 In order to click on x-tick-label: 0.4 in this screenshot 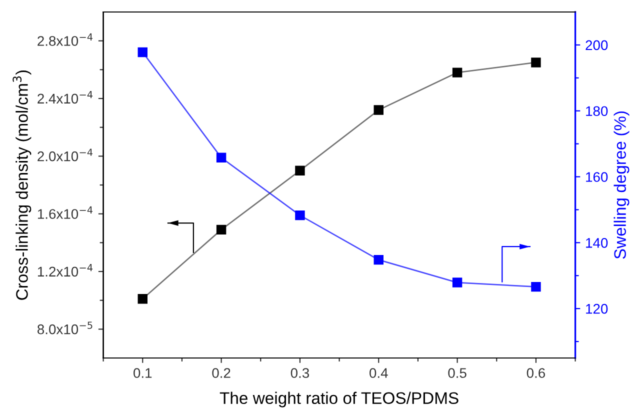, I will do `click(379, 373)`.